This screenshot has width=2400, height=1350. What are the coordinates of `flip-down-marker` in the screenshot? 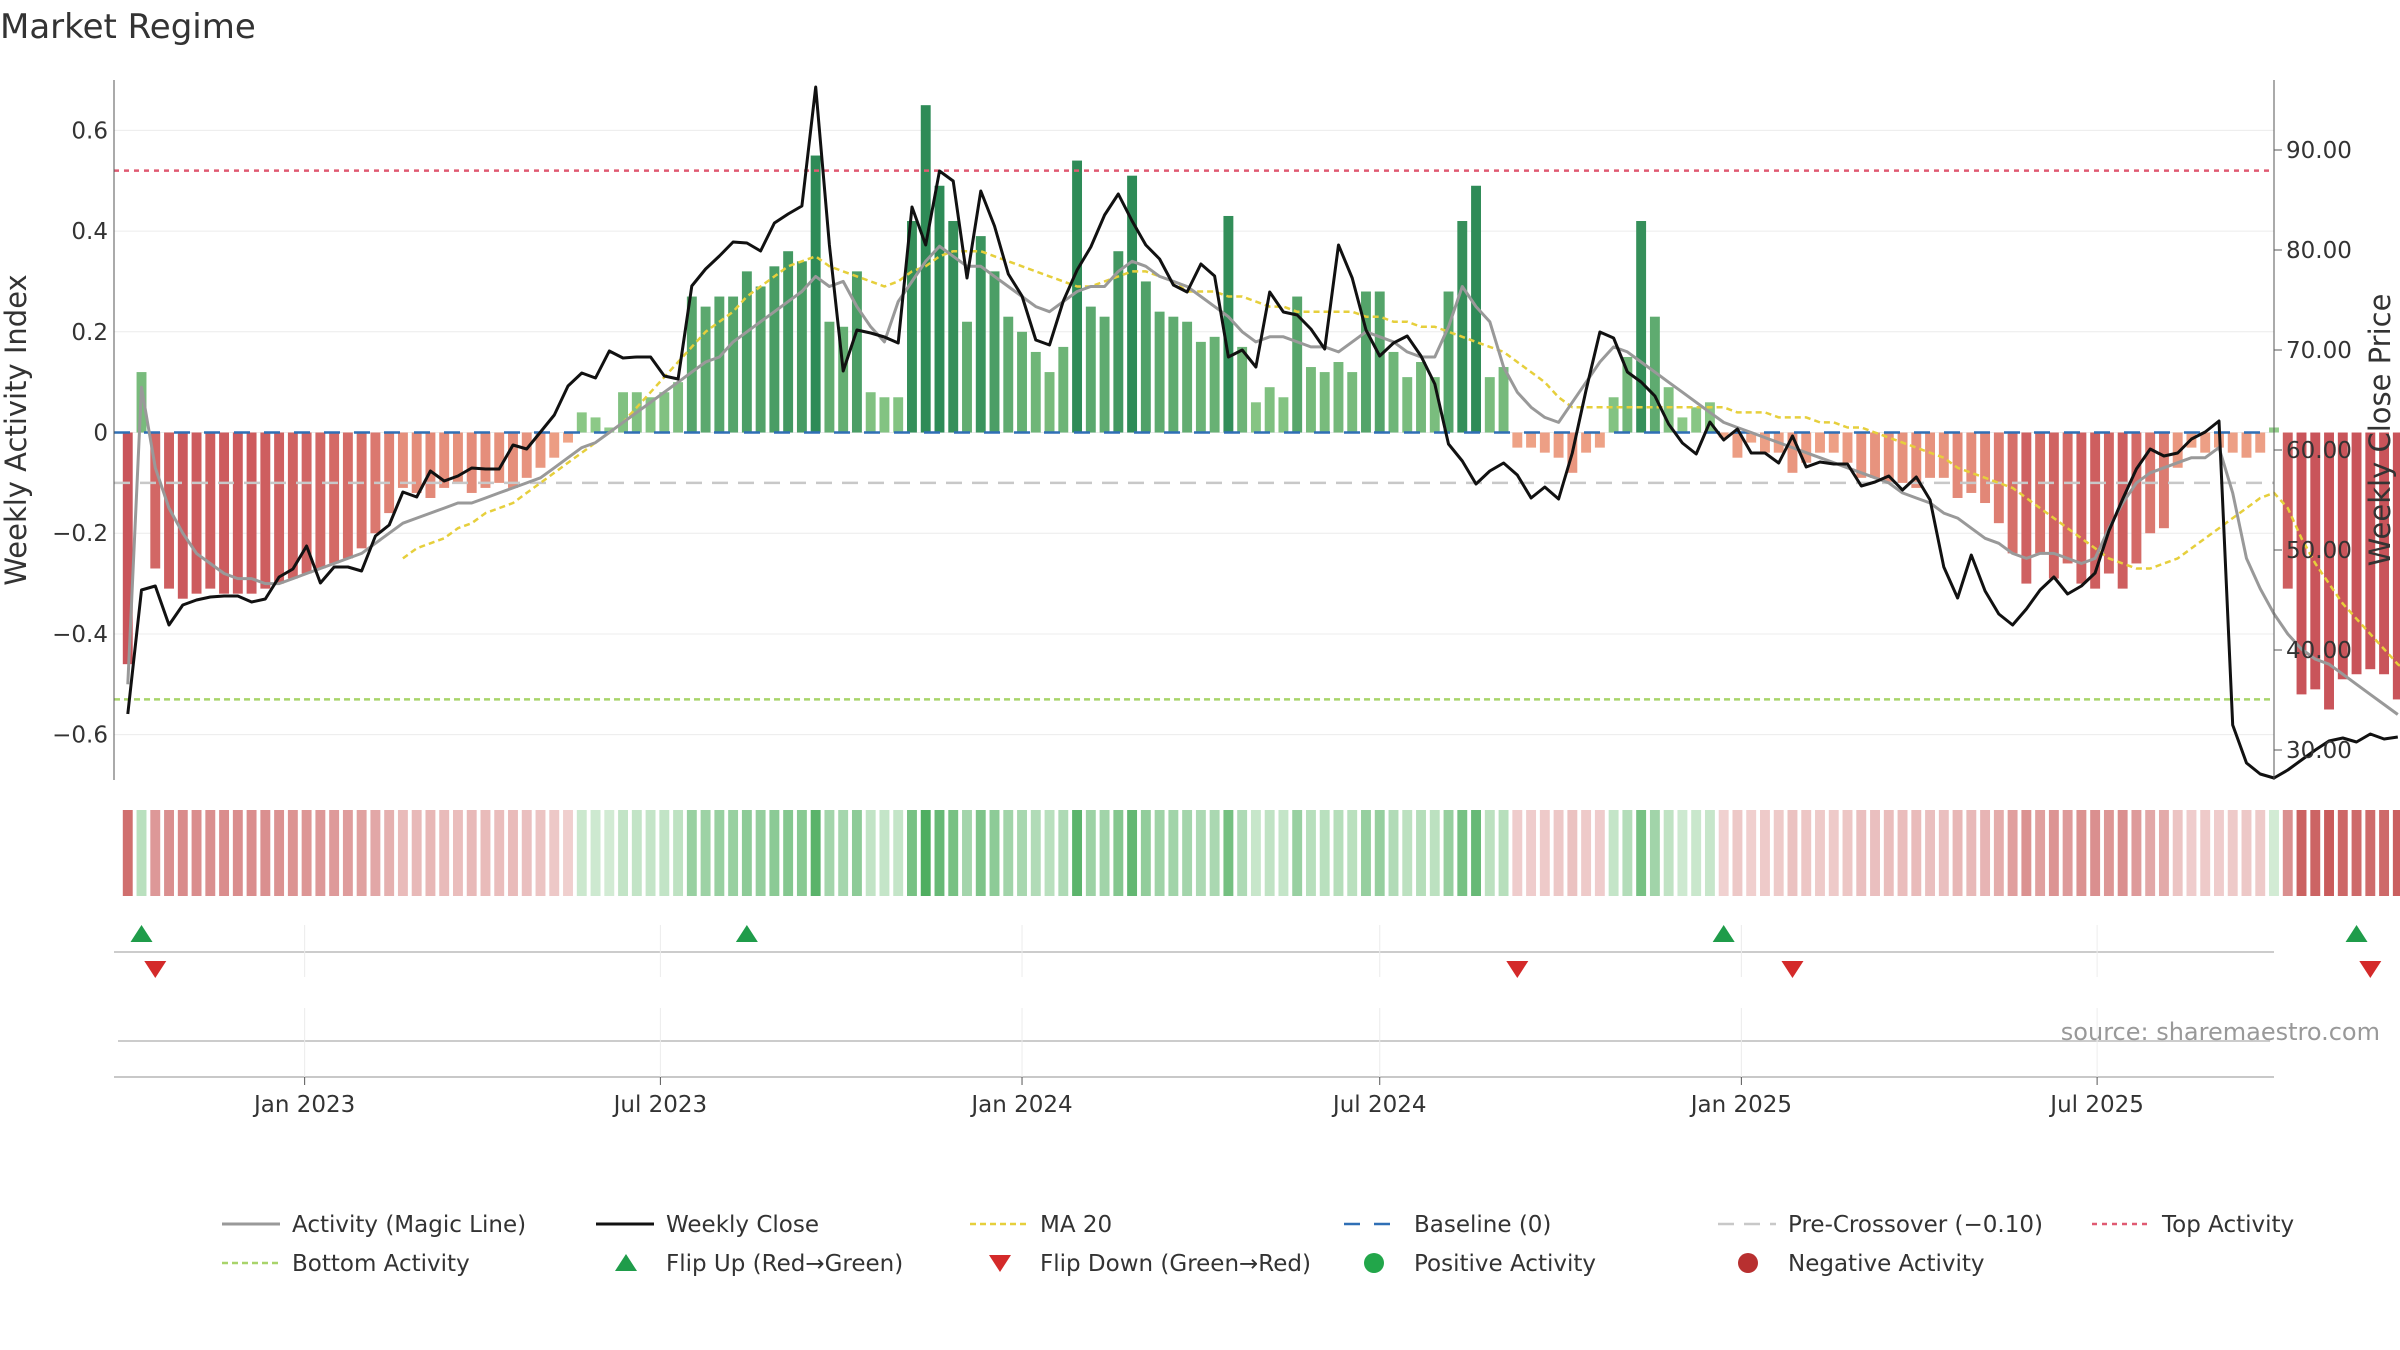 It's located at (2370, 969).